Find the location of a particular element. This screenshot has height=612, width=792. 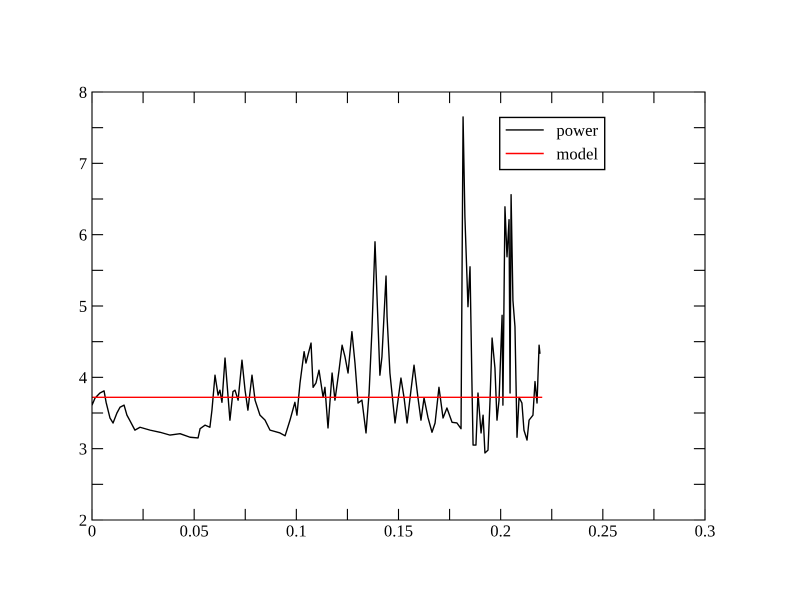

y-tick-label: 2 is located at coordinates (83, 520).